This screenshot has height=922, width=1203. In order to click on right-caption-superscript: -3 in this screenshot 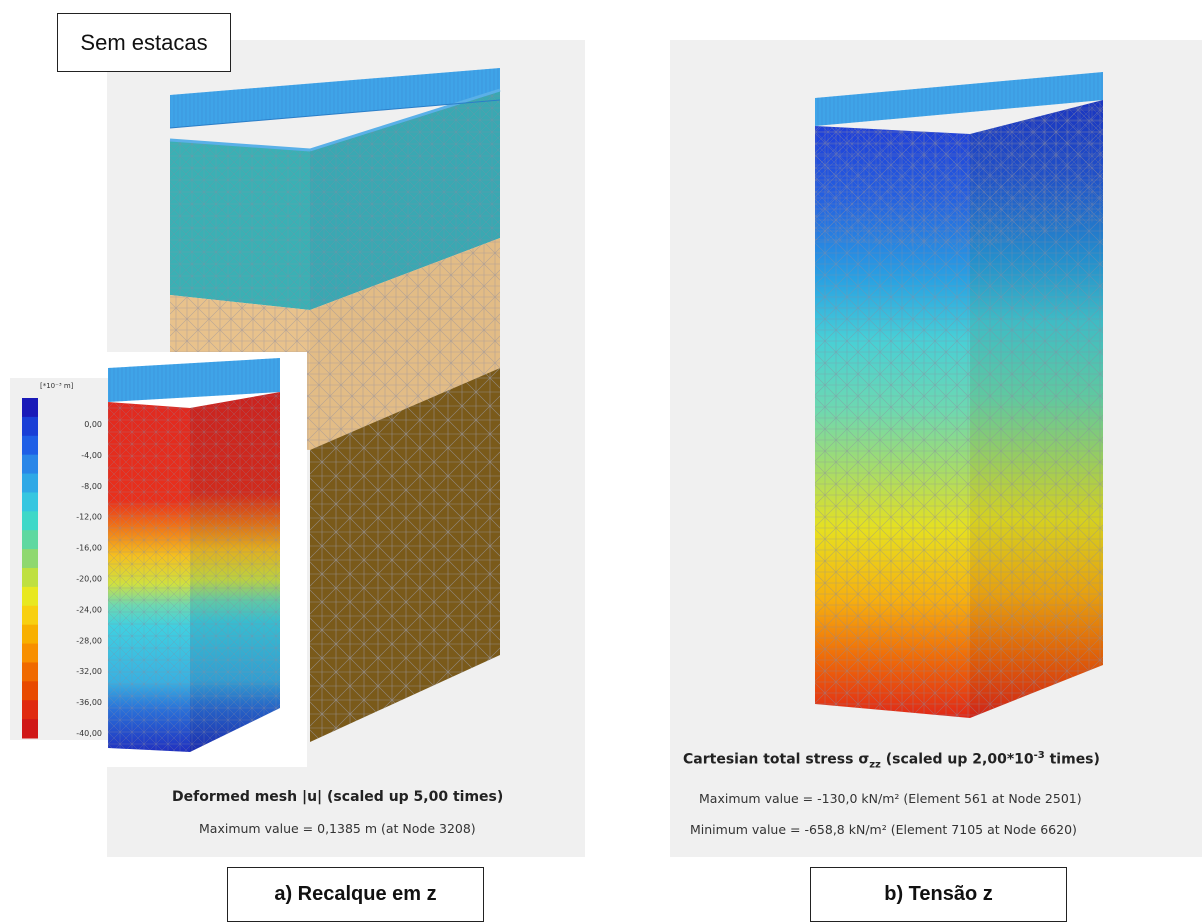, I will do `click(1039, 755)`.